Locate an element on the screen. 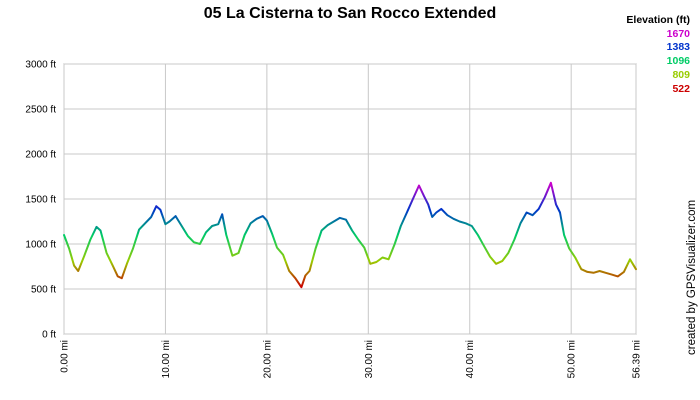 This screenshot has height=400, width=700. y-tick-label: 2000 ft is located at coordinates (40, 155).